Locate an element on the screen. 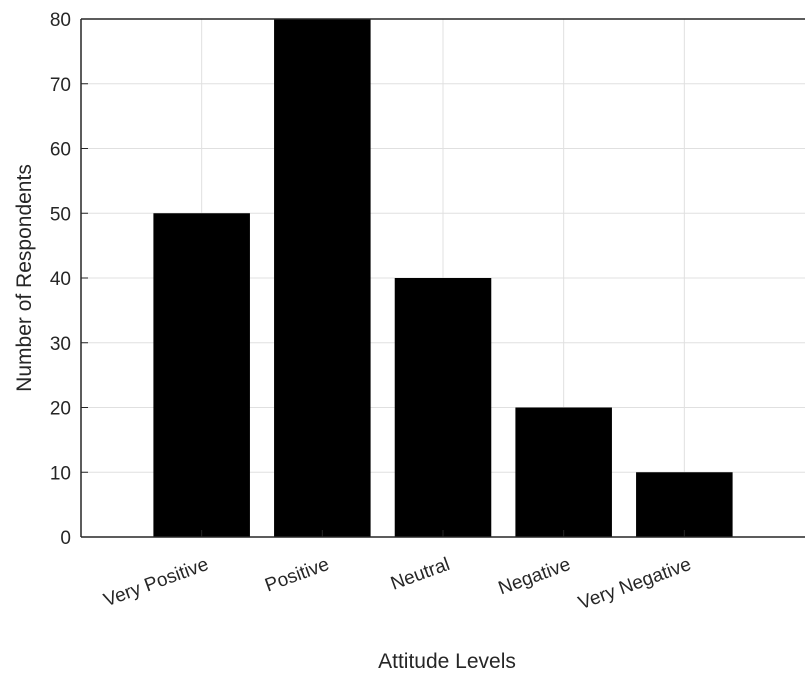 This screenshot has height=677, width=805. bar-positive is located at coordinates (322, 278).